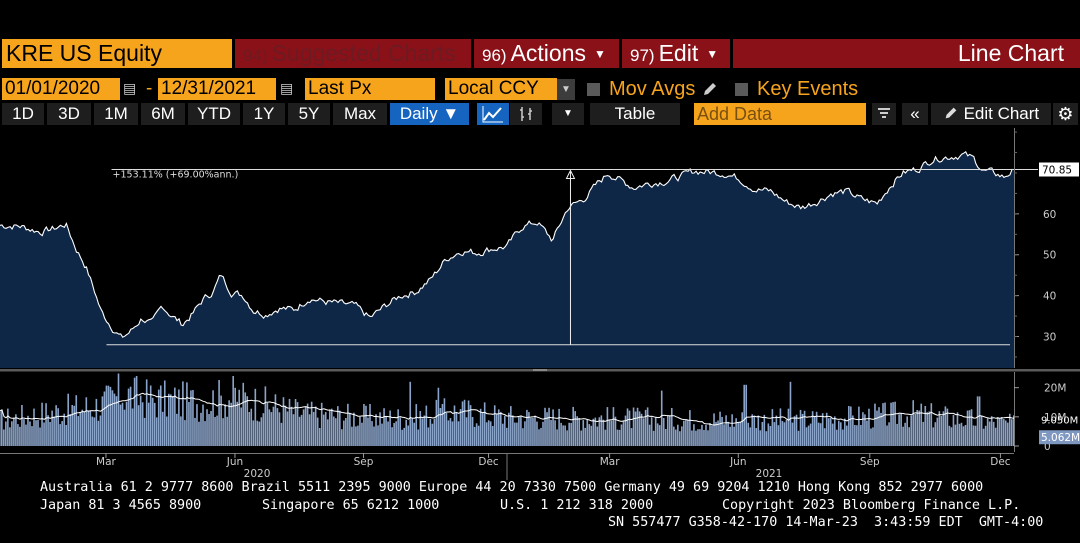  What do you see at coordinates (217, 89) in the screenshot?
I see `end-date-input: 12/31/2021` at bounding box center [217, 89].